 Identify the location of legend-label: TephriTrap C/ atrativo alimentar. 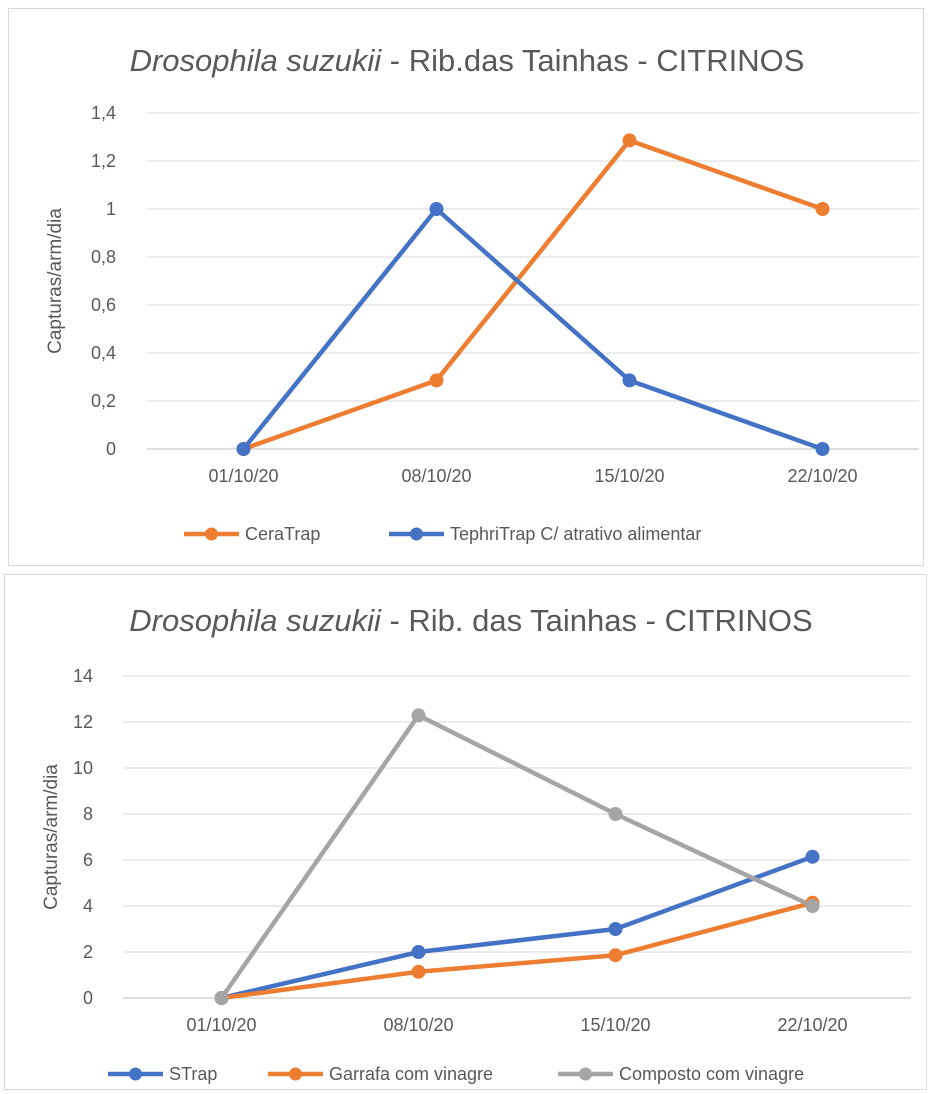
(575, 534).